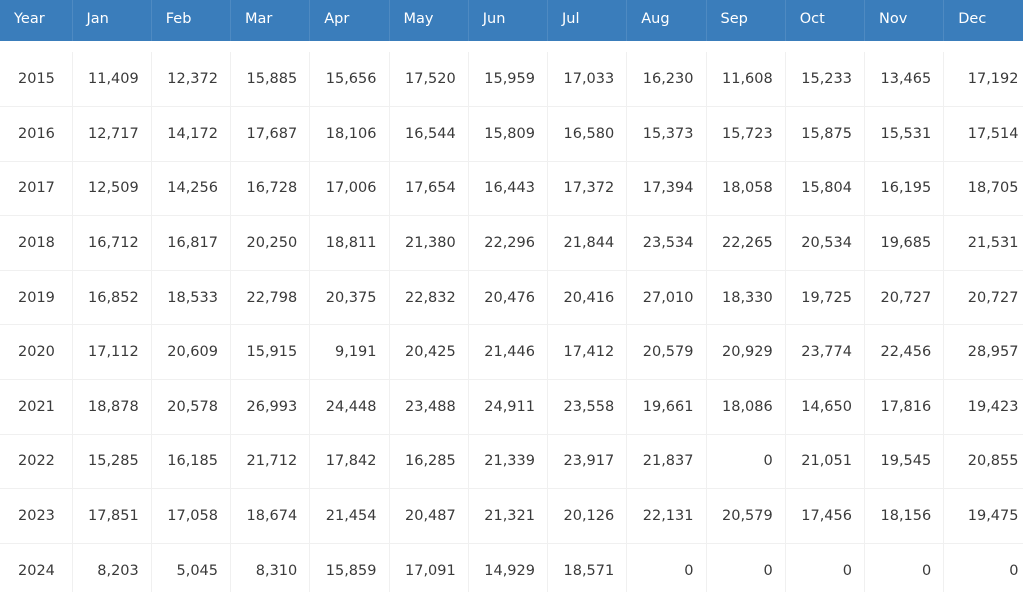 The width and height of the screenshot is (1023, 592). I want to click on column-header-feb: Feb, so click(191, 20).